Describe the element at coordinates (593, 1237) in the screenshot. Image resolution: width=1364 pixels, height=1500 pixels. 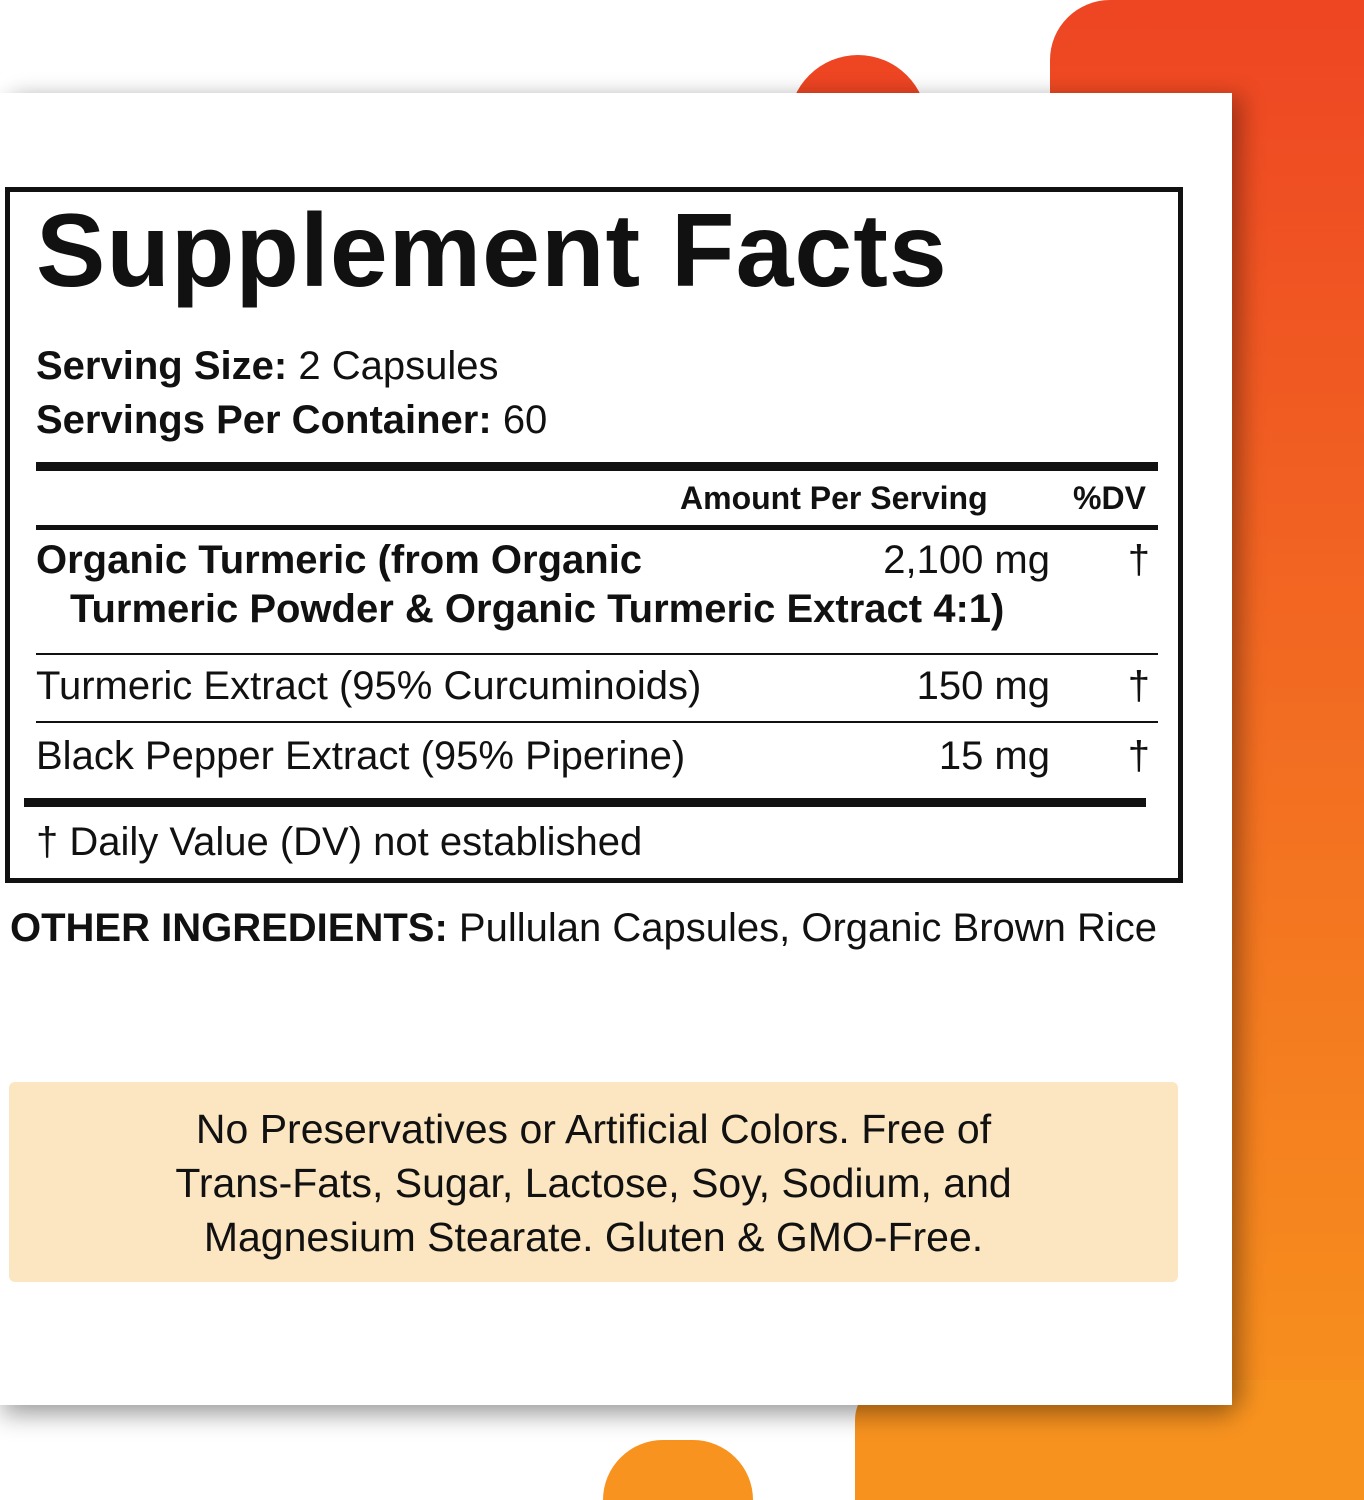
I see `banner-line: Magnesium Stearate. Gluten & GMO-Free.` at that location.